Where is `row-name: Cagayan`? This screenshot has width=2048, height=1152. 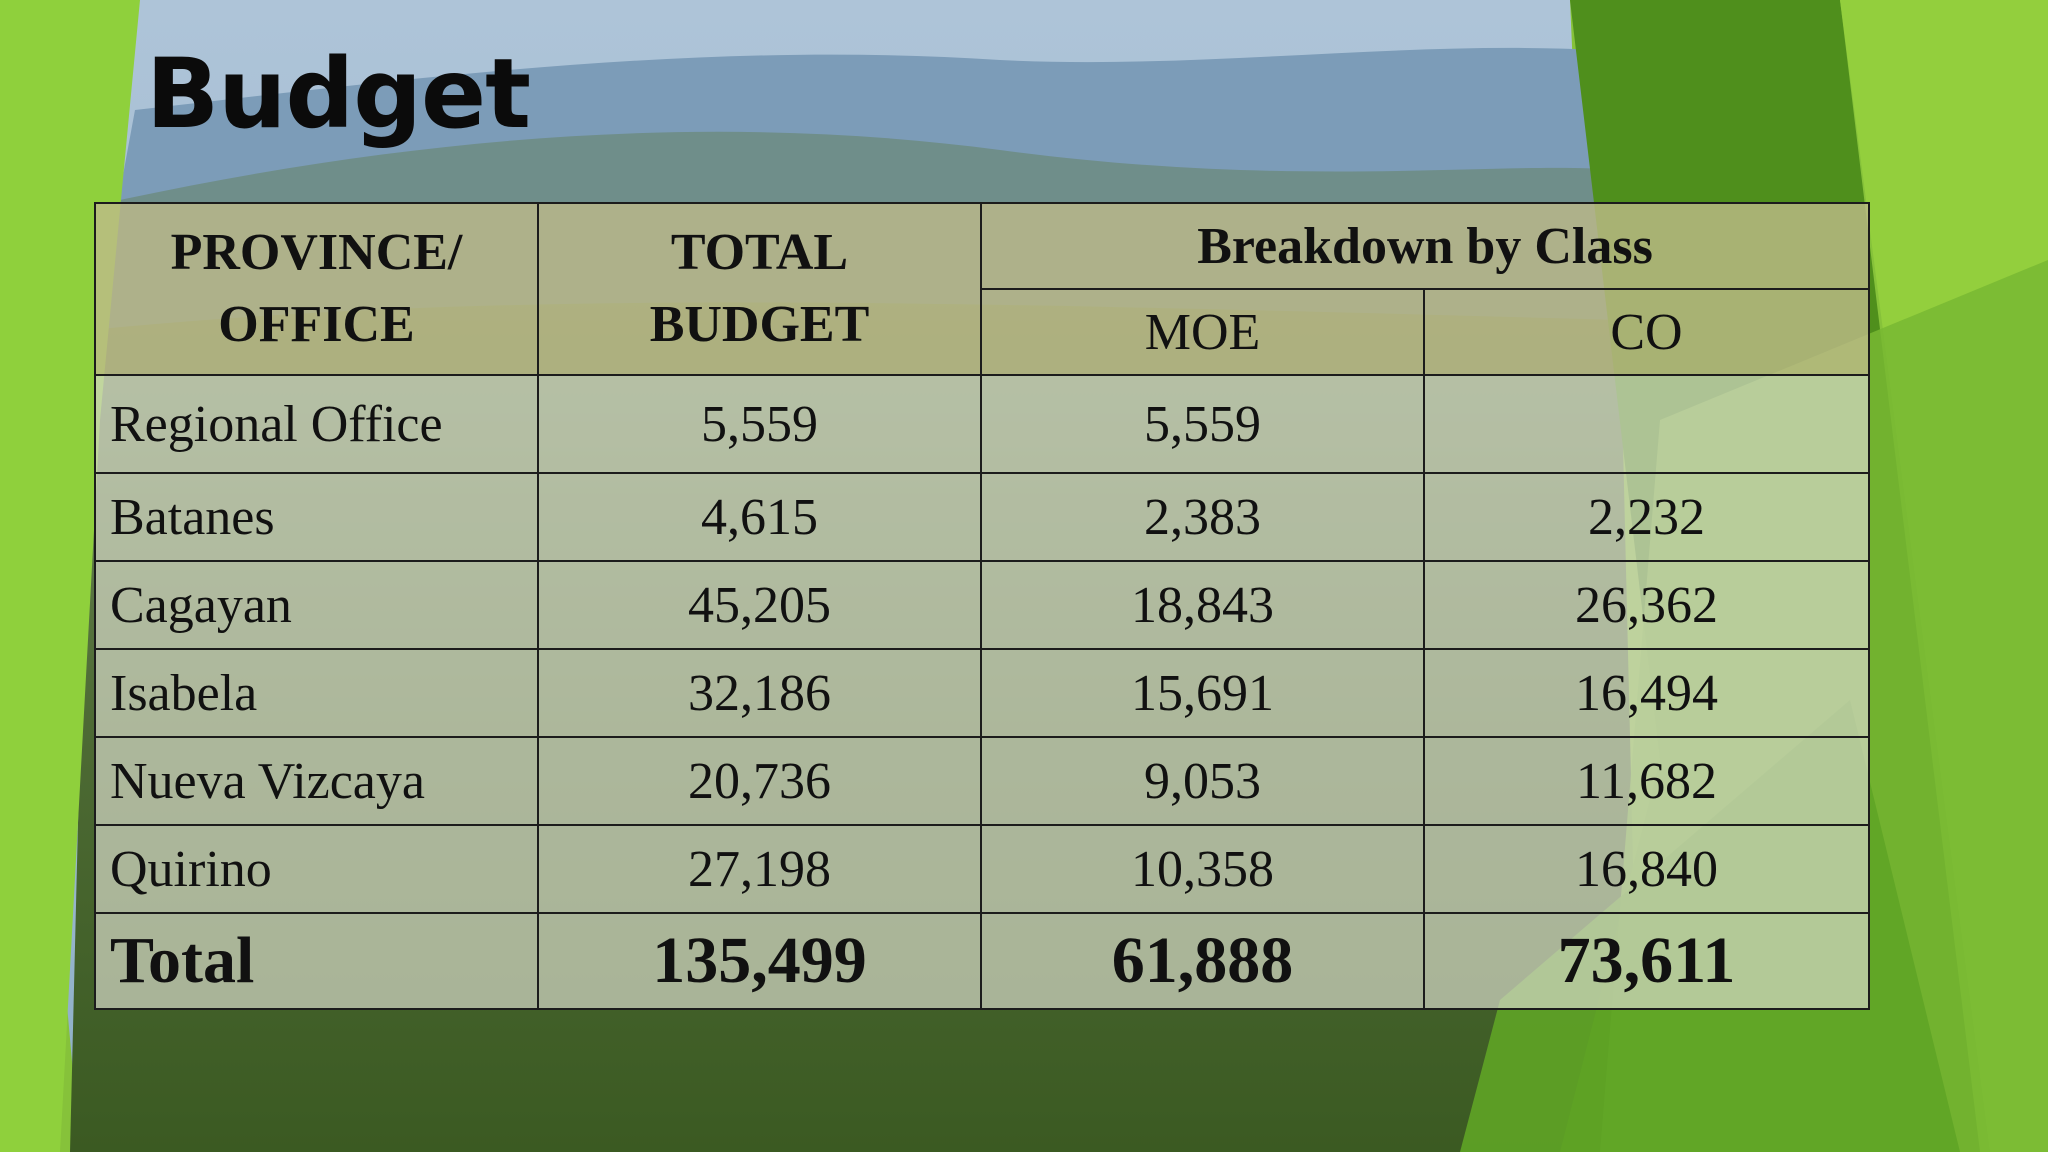 row-name: Cagayan is located at coordinates (316, 605).